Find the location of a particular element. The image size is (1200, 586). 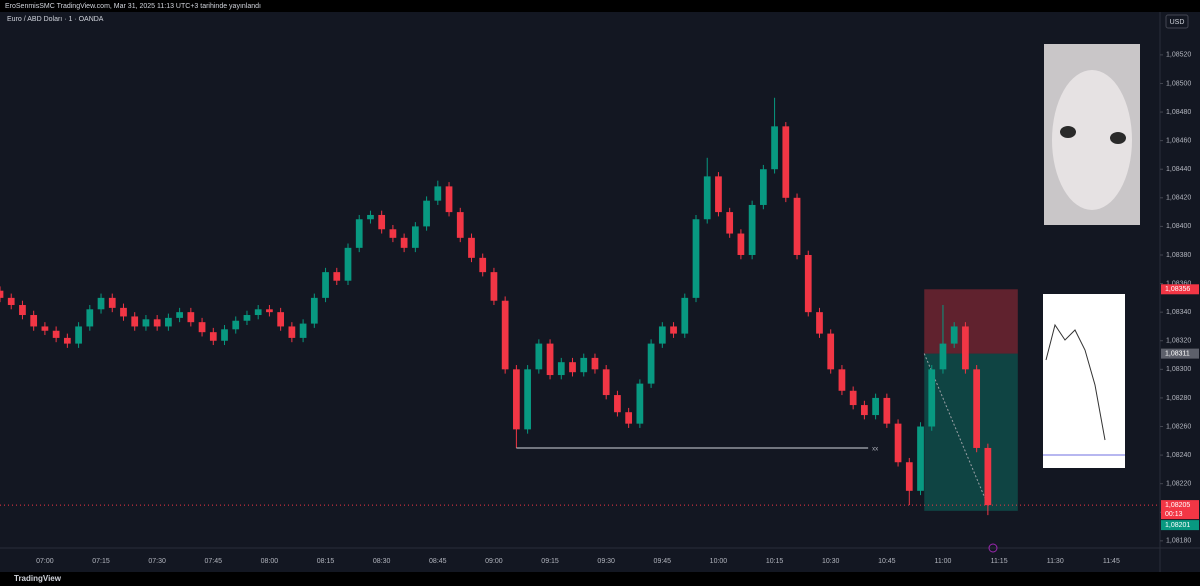

y-tick-label: 1,08480 is located at coordinates (1178, 112).